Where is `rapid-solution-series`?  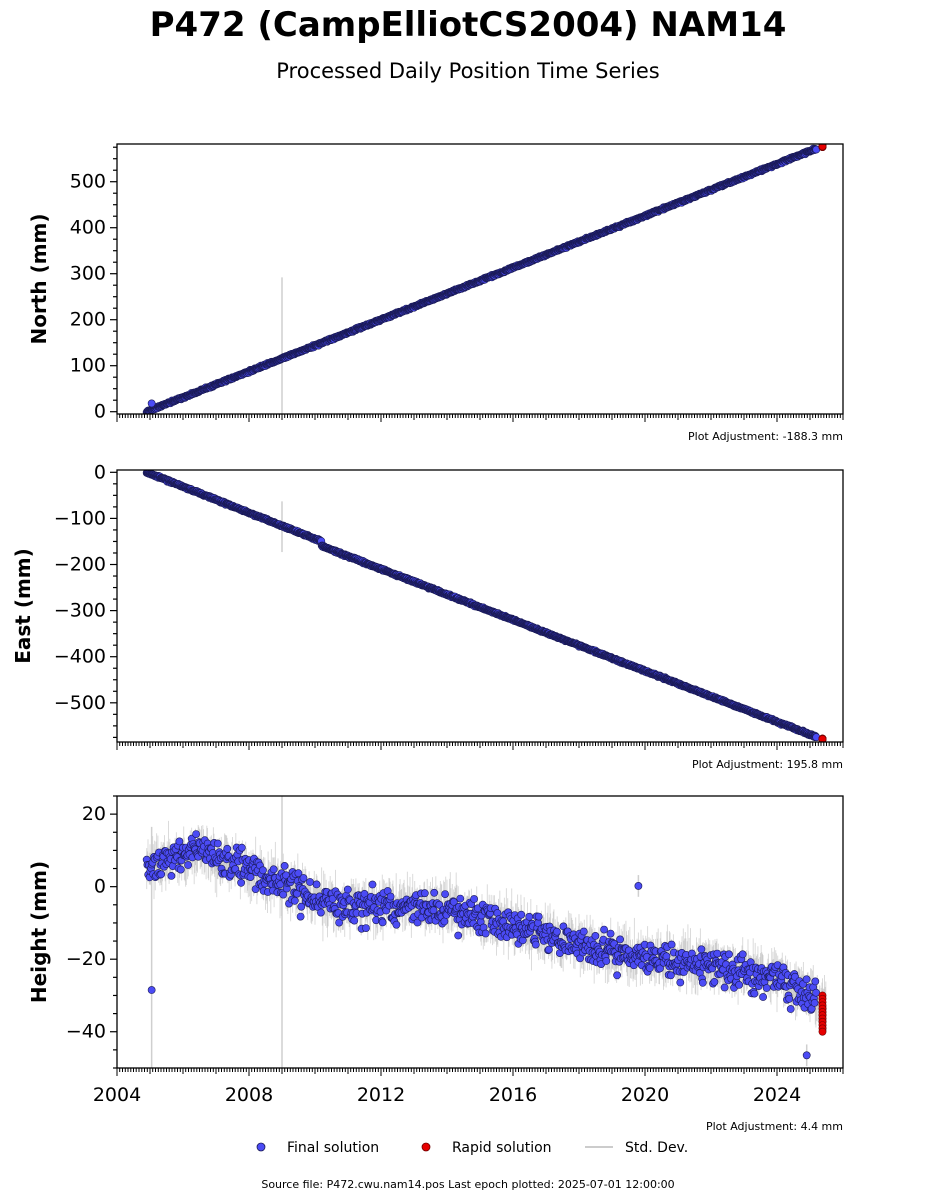
rapid-solution-series is located at coordinates (822, 147).